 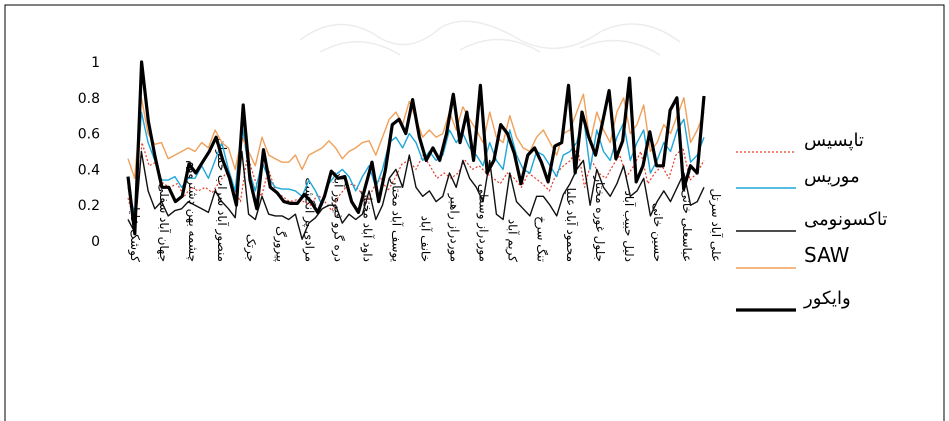 I want to click on legend-label-4: وایکور, so click(x=827, y=298).